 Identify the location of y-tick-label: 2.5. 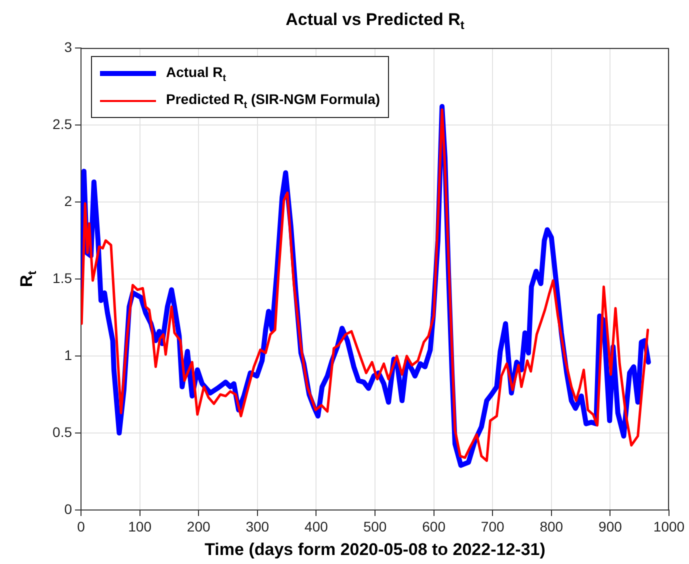
(62, 124).